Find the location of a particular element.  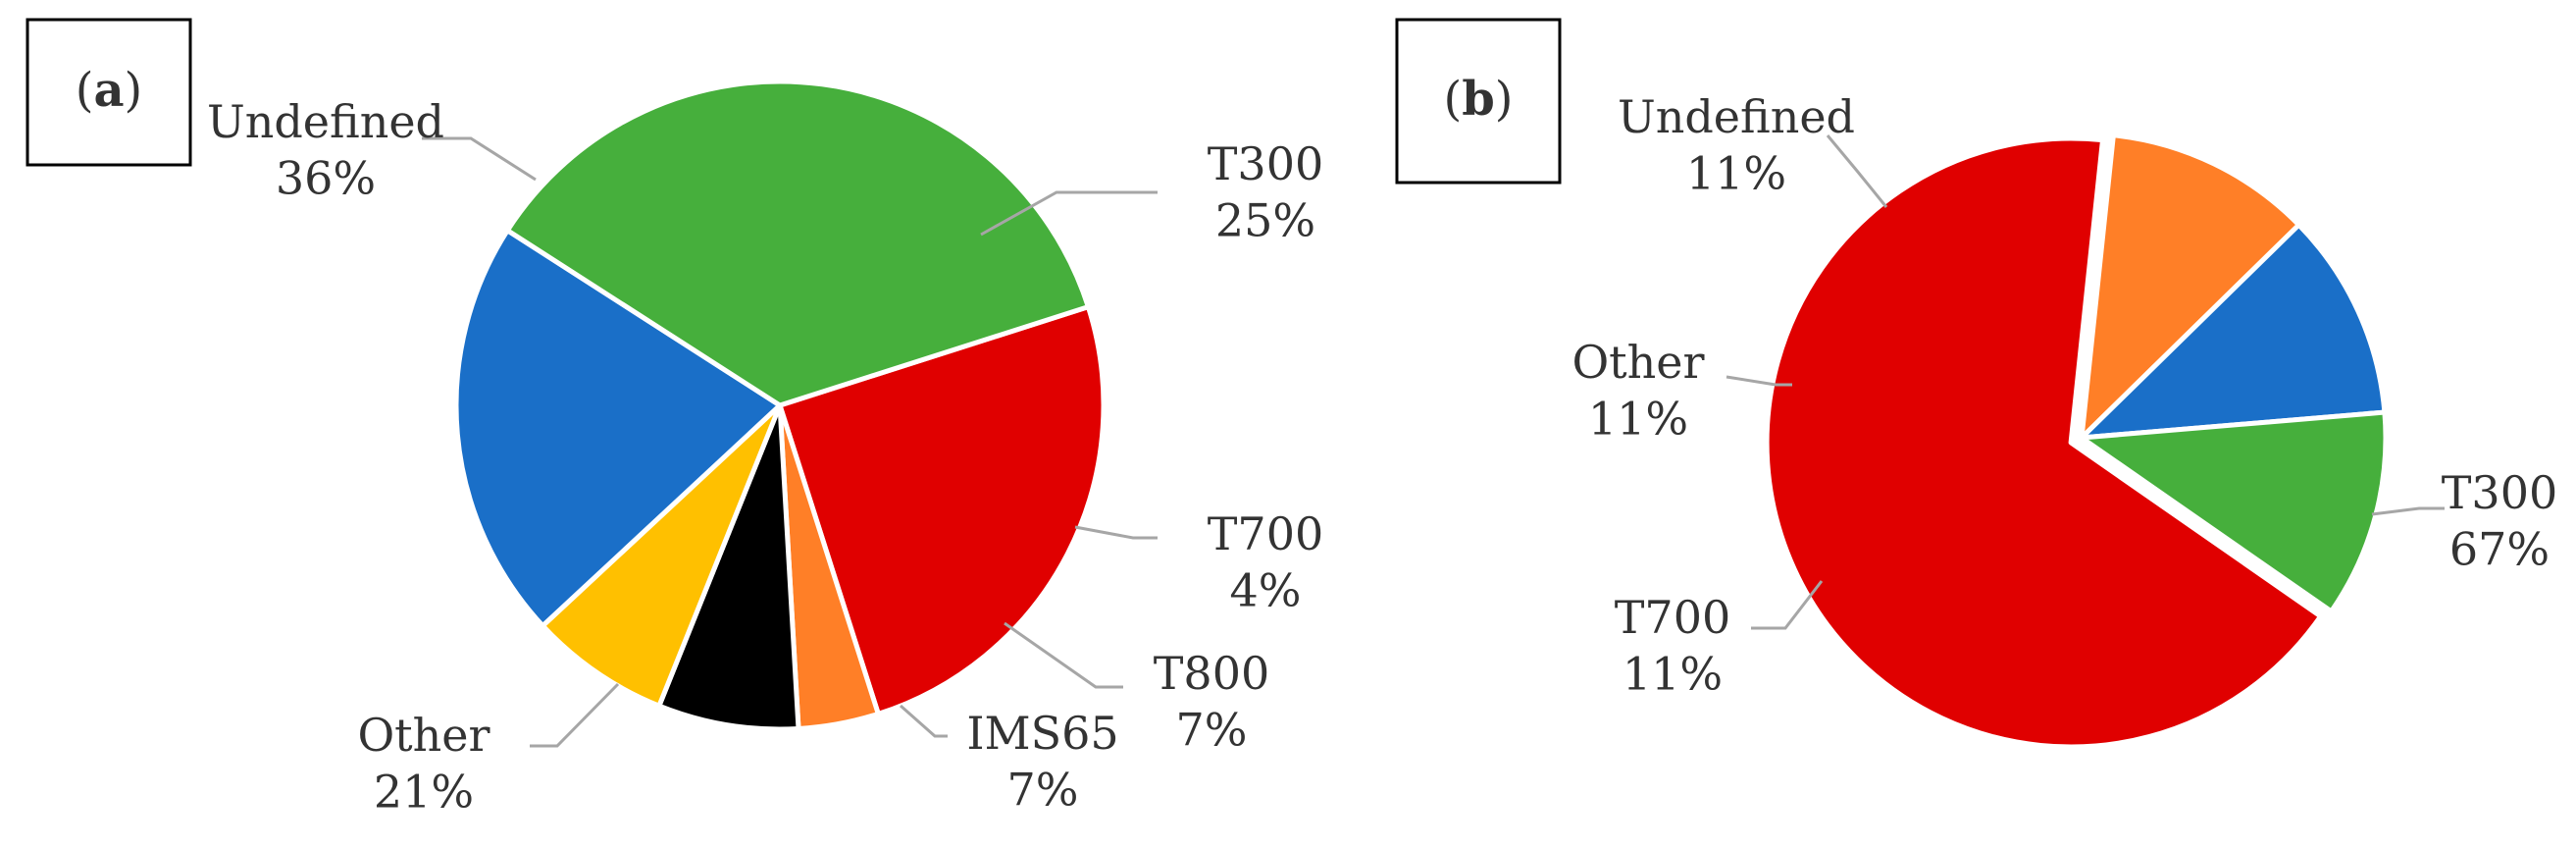

pie-a-label-value-t800: 7% is located at coordinates (1212, 730).